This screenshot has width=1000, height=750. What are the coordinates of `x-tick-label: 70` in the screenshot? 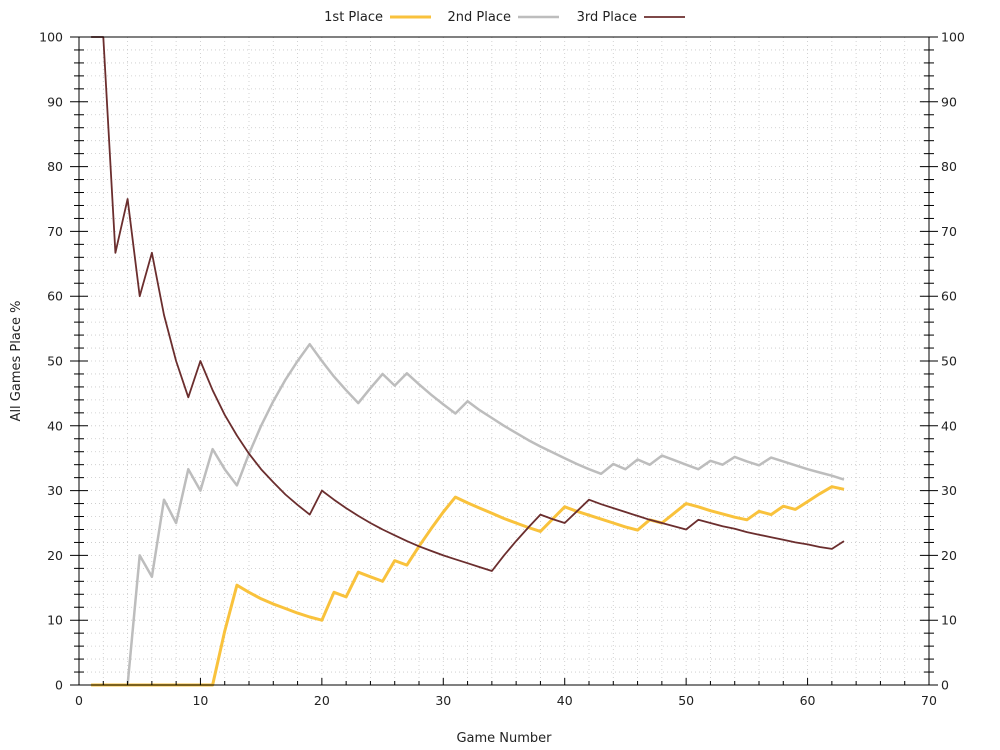 It's located at (929, 700).